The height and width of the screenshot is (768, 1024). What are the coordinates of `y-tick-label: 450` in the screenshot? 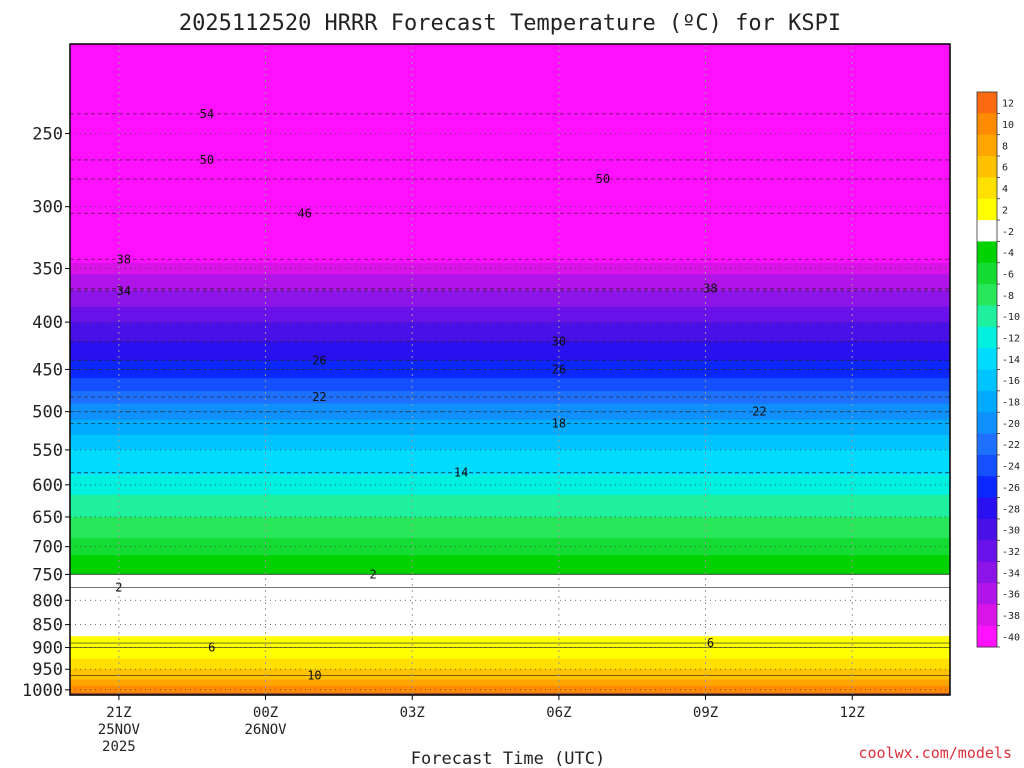 It's located at (47, 370).